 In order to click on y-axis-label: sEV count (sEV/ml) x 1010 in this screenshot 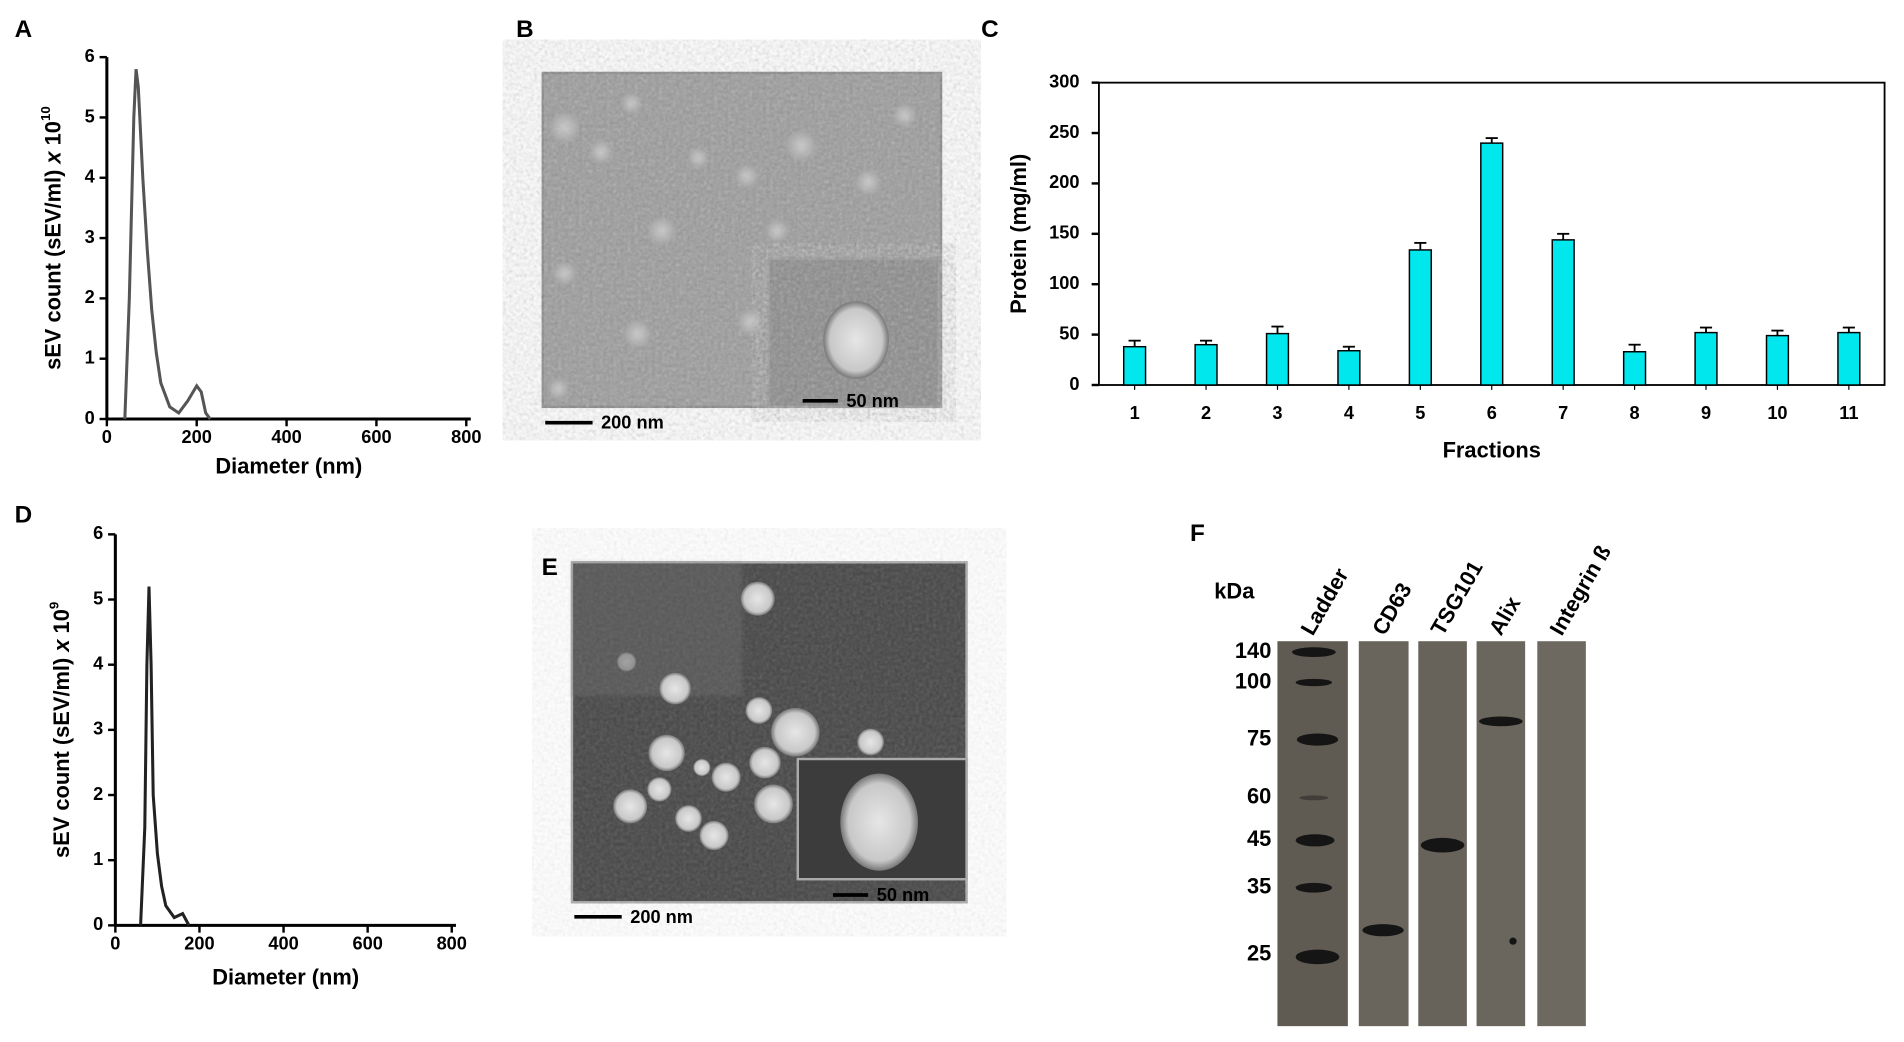, I will do `click(52, 238)`.